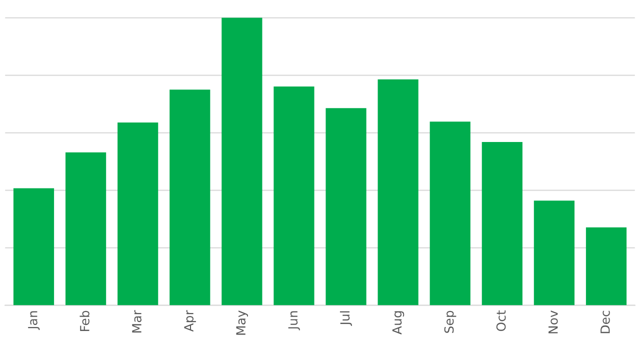  Describe the element at coordinates (605, 322) in the screenshot. I see `x-tick-label: Dec` at that location.